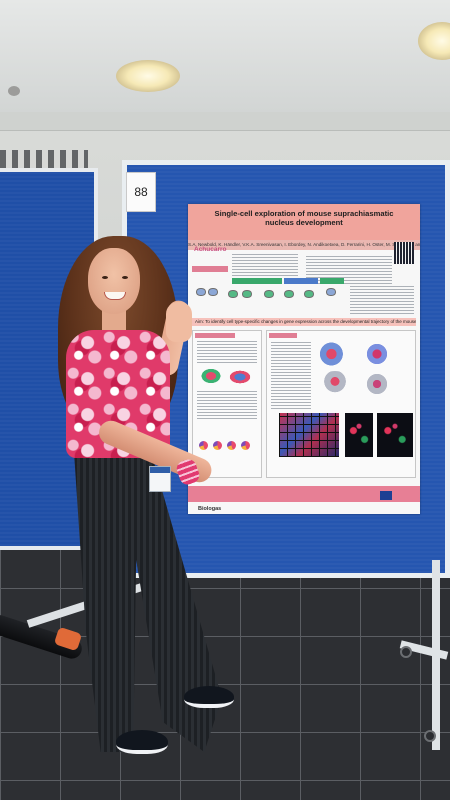  I want to click on poster-header, so click(304, 222).